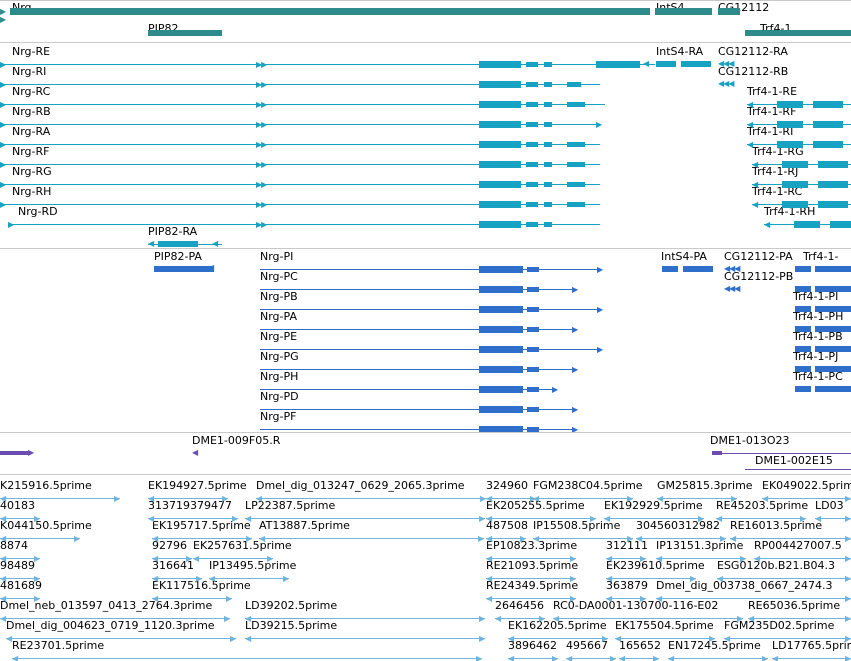 Image resolution: width=851 pixels, height=661 pixels. What do you see at coordinates (31, 51) in the screenshot?
I see `transcript-label: Nrg-RE` at bounding box center [31, 51].